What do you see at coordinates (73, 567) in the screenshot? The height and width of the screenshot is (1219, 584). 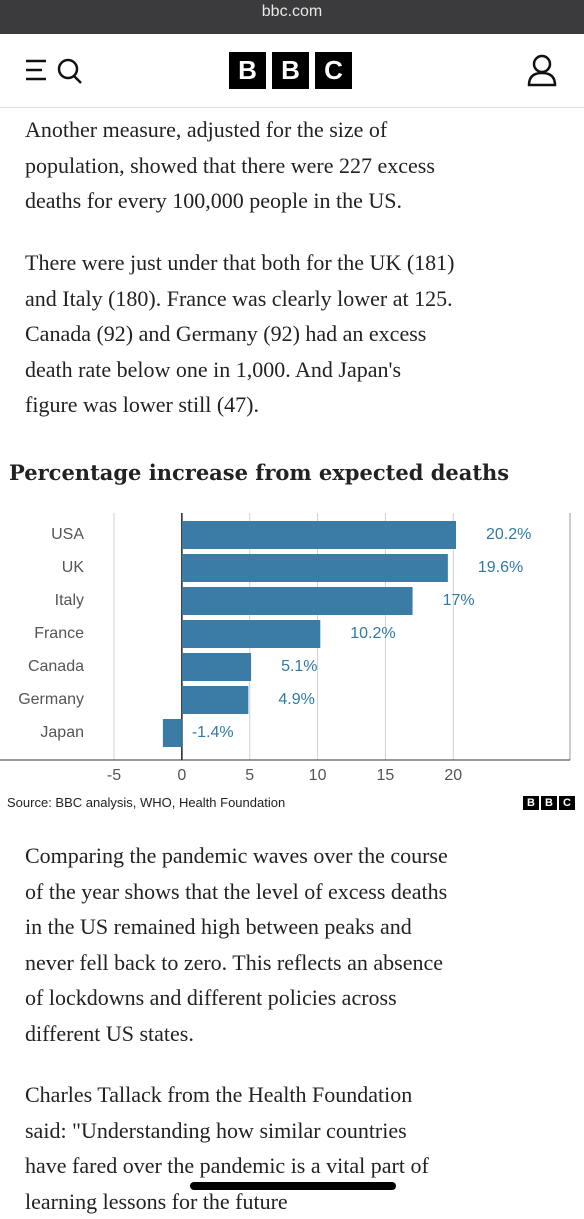 I see `y-tick-label: UK` at bounding box center [73, 567].